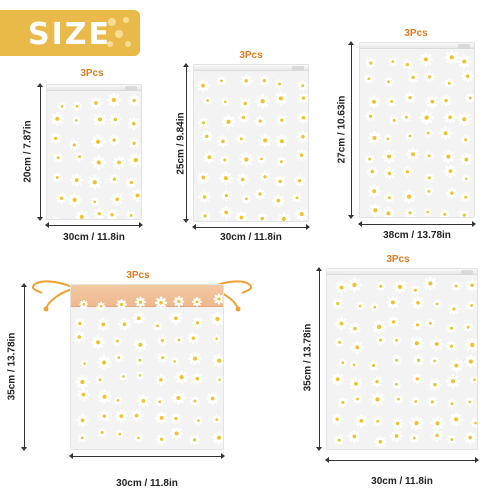  Describe the element at coordinates (308, 357) in the screenshot. I see `bag-5-height-label: 35cm / 13.78in` at that location.